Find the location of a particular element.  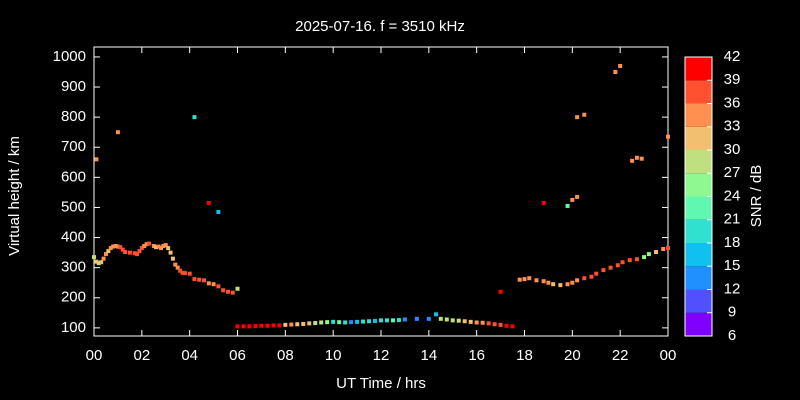

y-tick-label: 300 is located at coordinates (73, 267).